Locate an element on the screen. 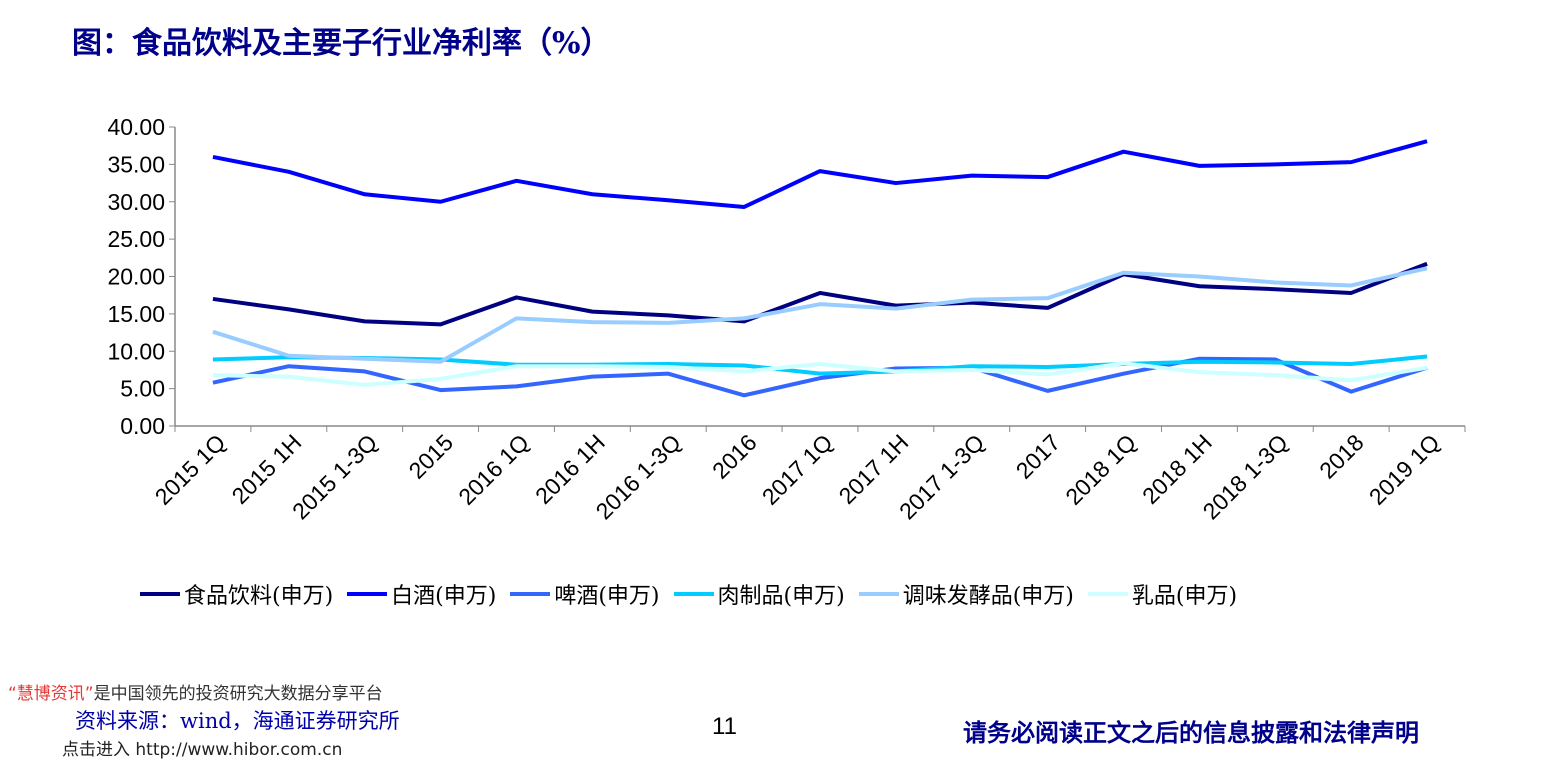  page-number: 11 is located at coordinates (724, 726).